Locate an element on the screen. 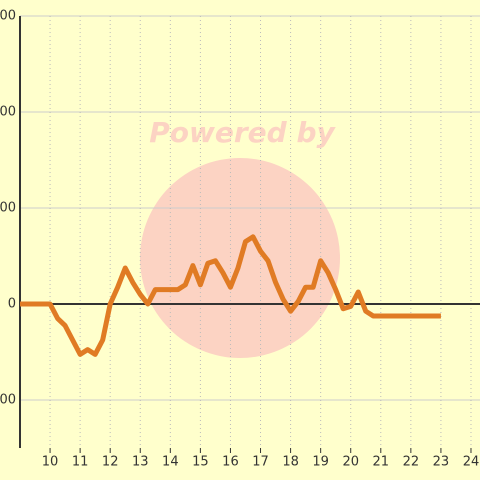 This screenshot has width=480, height=480. y-tick-label: 2,000 is located at coordinates (8, 208).